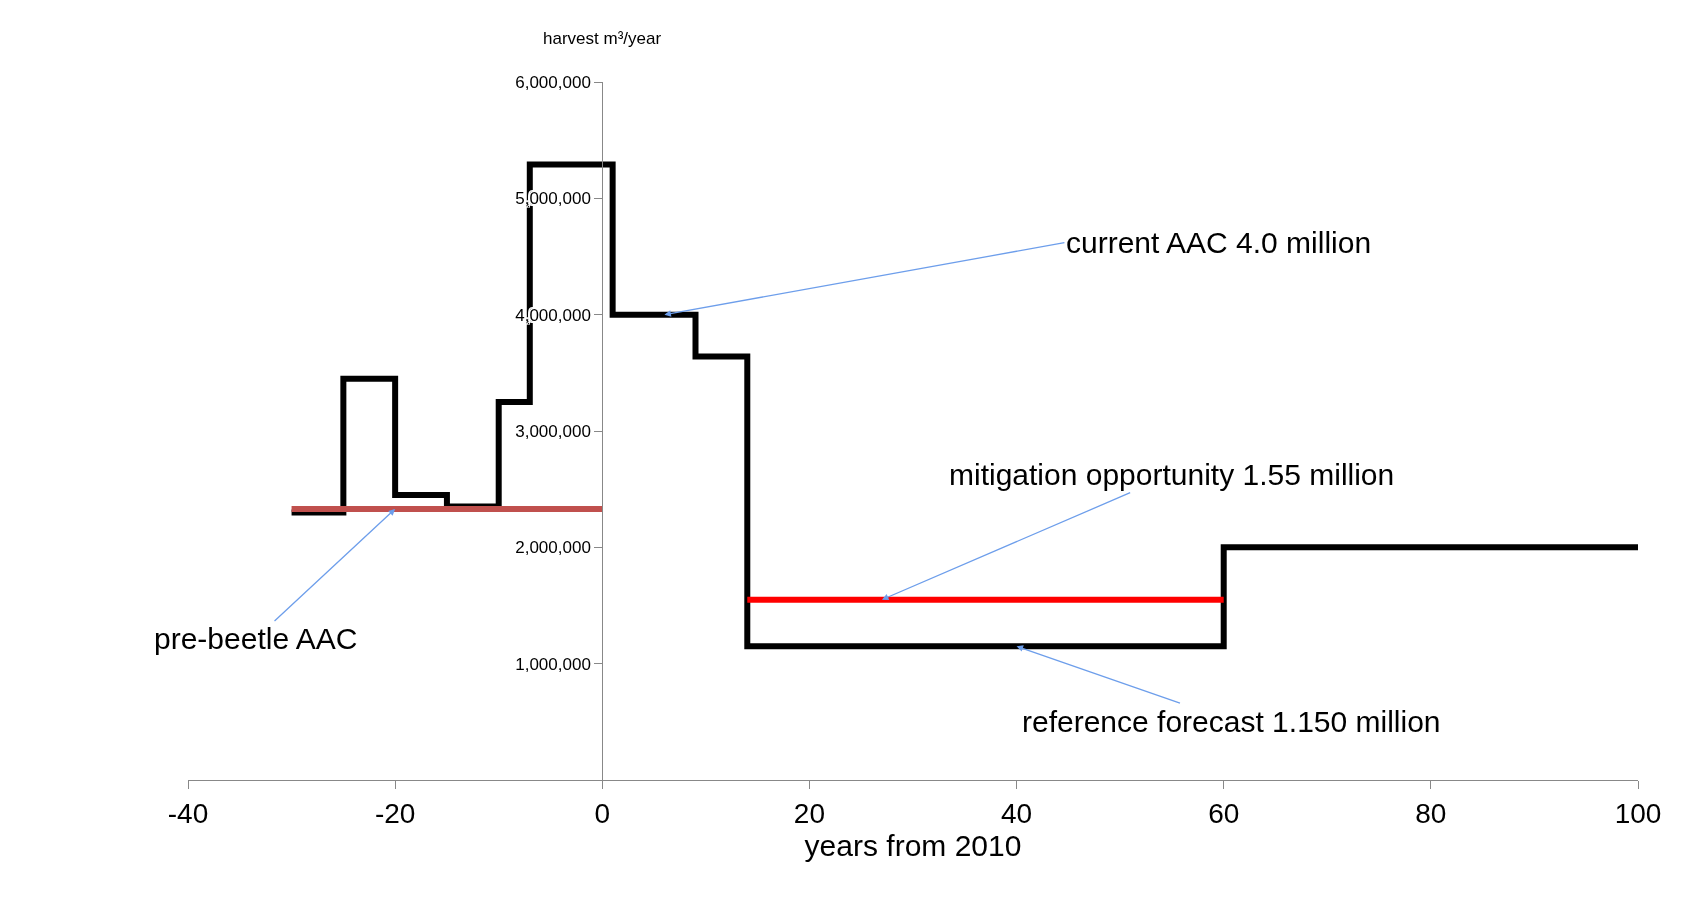 Image resolution: width=1704 pixels, height=904 pixels. Describe the element at coordinates (1638, 813) in the screenshot. I see `x-tick-label: 100` at that location.